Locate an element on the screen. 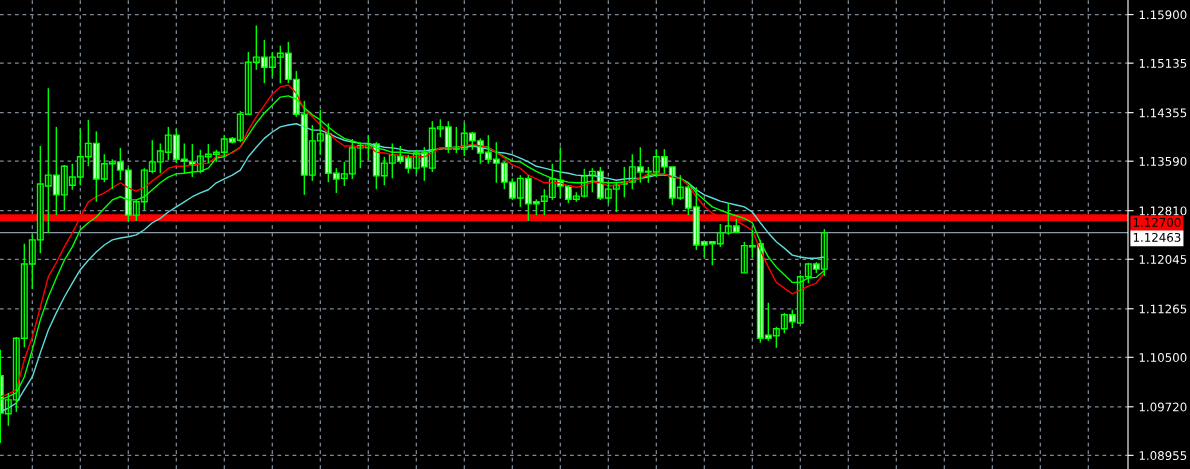  ref-line-label: 1.12700 is located at coordinates (1157, 222).